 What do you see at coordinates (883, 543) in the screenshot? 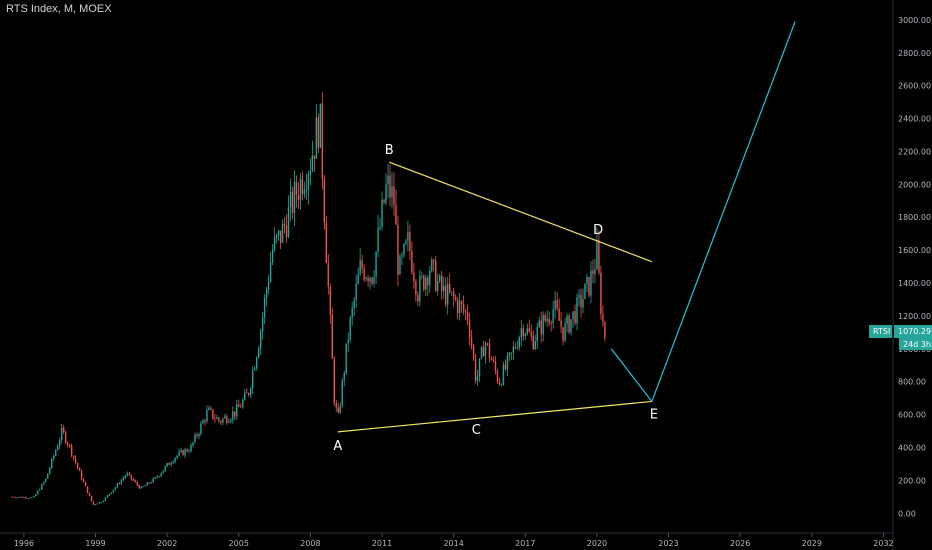
I see `x-tick-label: 2032` at bounding box center [883, 543].